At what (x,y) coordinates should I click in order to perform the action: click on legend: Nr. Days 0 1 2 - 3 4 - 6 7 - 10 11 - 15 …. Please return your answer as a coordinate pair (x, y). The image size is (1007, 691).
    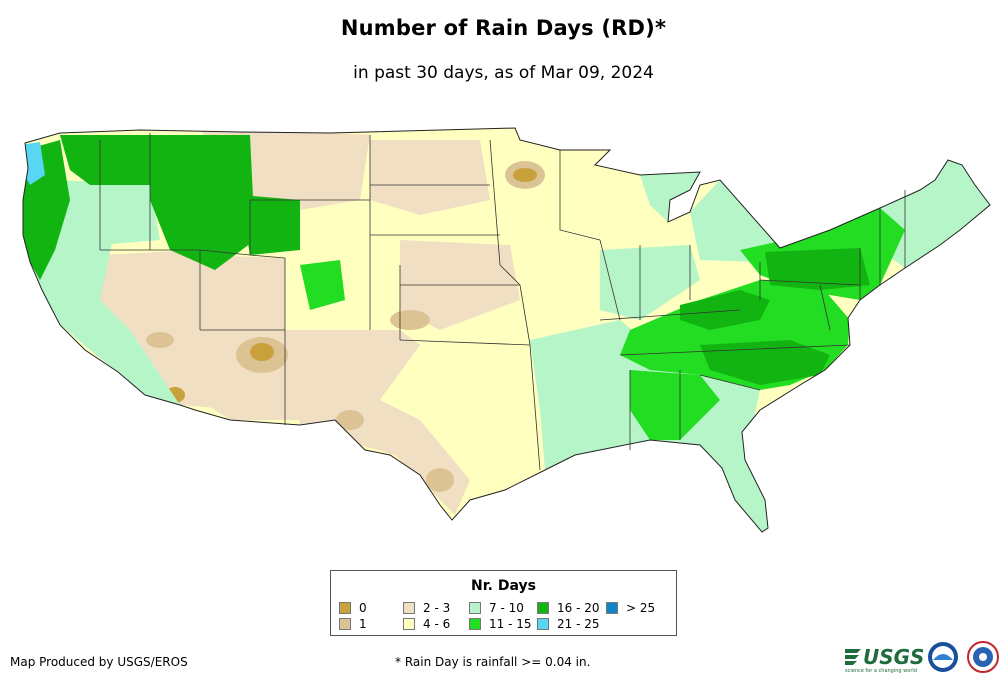
    Looking at the image, I should click on (503, 603).